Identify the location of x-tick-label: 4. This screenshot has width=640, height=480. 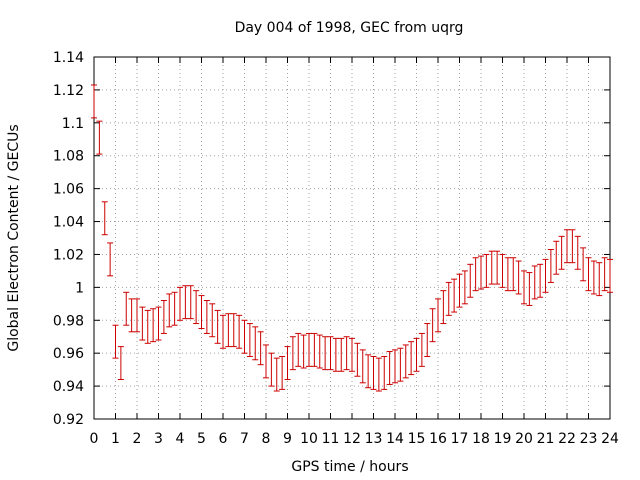
(180, 439).